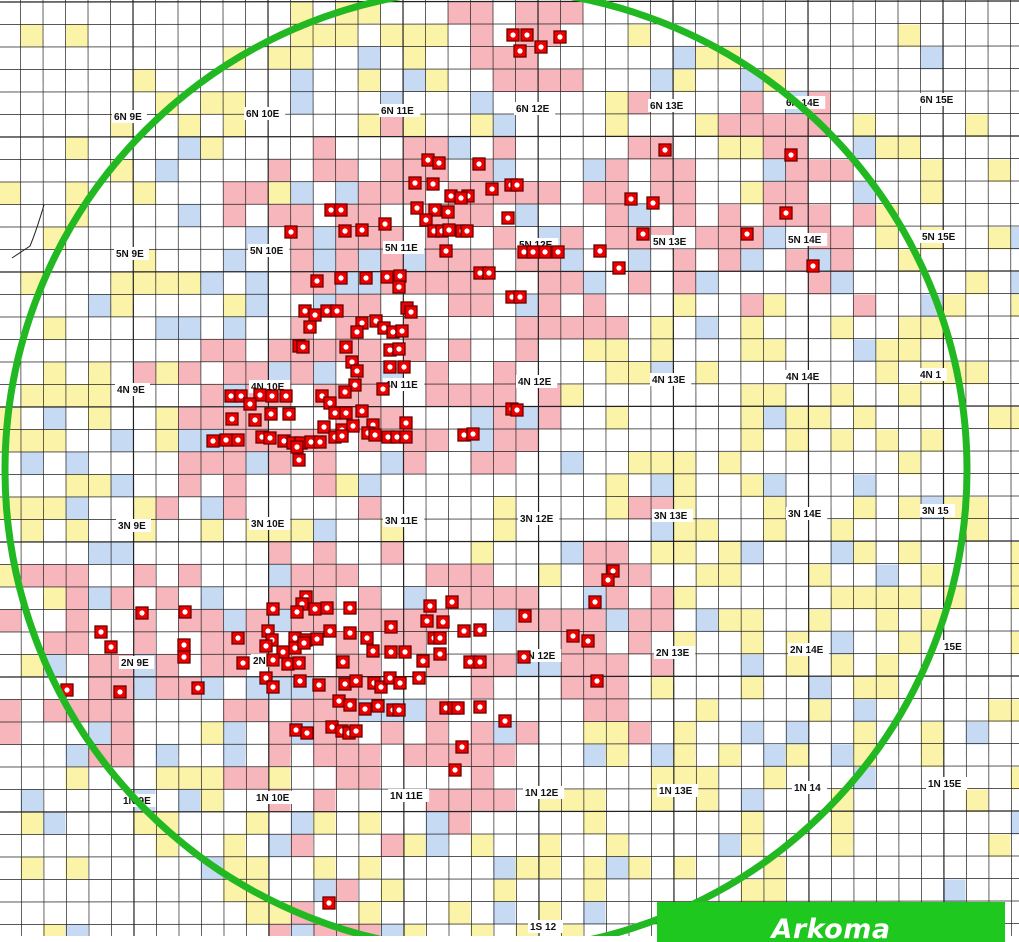 The height and width of the screenshot is (942, 1019). I want to click on township-label: 5N 10E, so click(267, 251).